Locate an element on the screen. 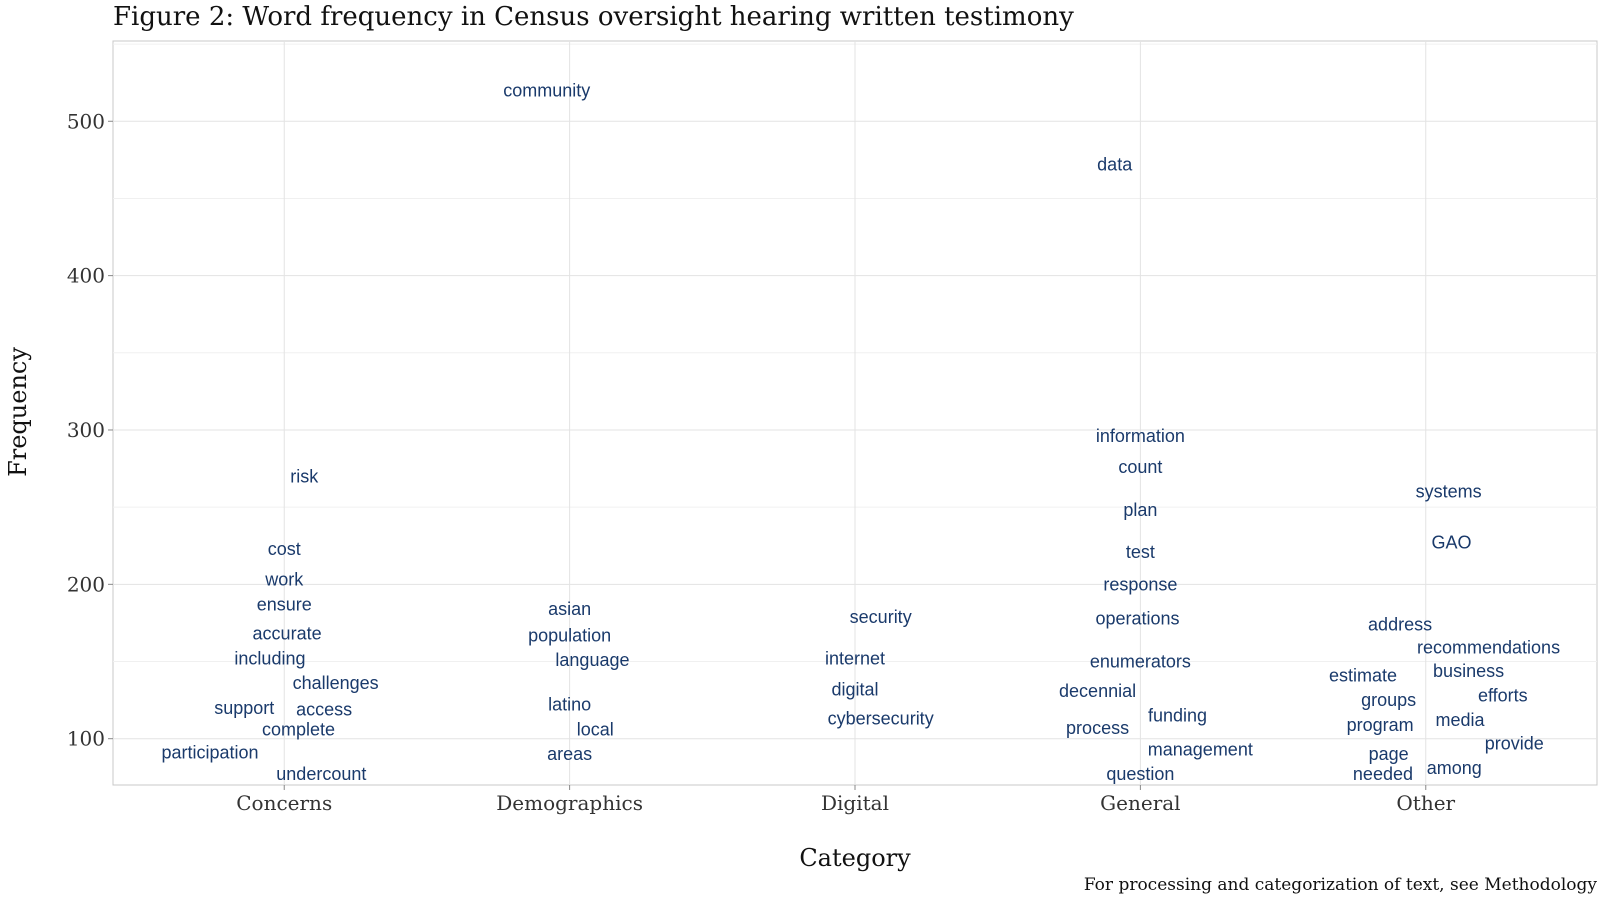 The image size is (1600, 900). word-label-provide: provide is located at coordinates (1514, 743).